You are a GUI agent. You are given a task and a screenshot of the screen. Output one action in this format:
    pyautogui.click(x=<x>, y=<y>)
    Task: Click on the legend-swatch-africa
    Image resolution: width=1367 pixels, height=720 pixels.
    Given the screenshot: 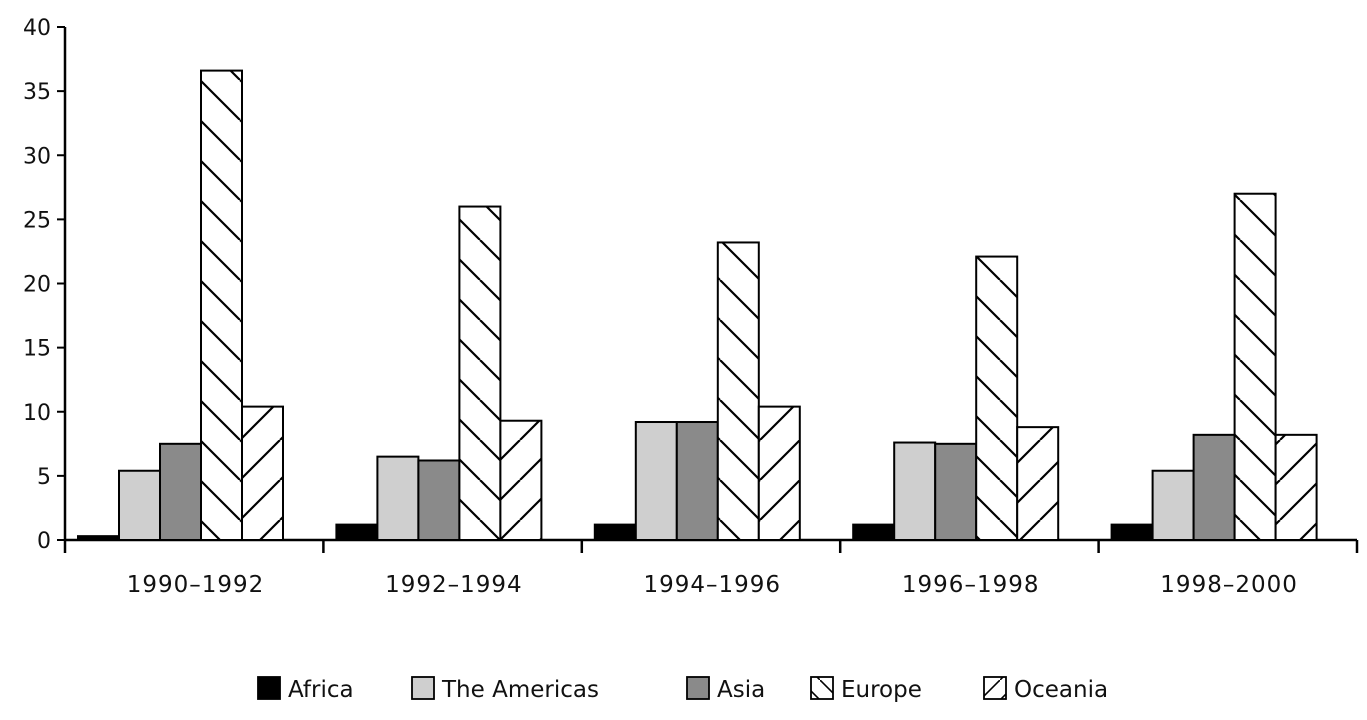 What is the action you would take?
    pyautogui.click(x=269, y=688)
    